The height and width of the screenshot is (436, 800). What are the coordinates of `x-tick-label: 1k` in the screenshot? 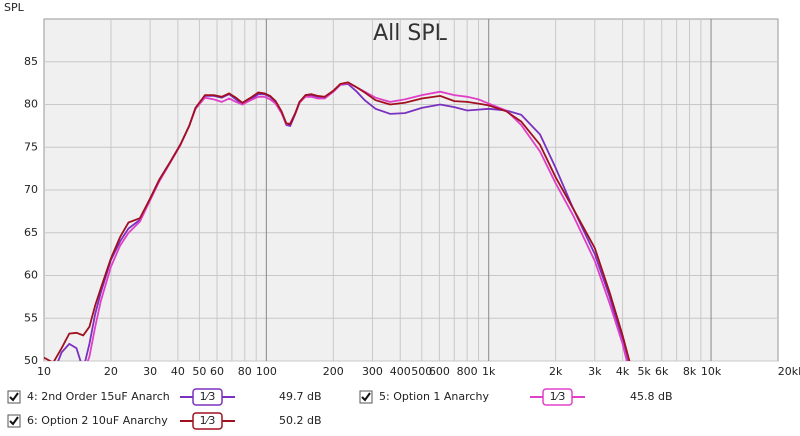 It's located at (489, 371).